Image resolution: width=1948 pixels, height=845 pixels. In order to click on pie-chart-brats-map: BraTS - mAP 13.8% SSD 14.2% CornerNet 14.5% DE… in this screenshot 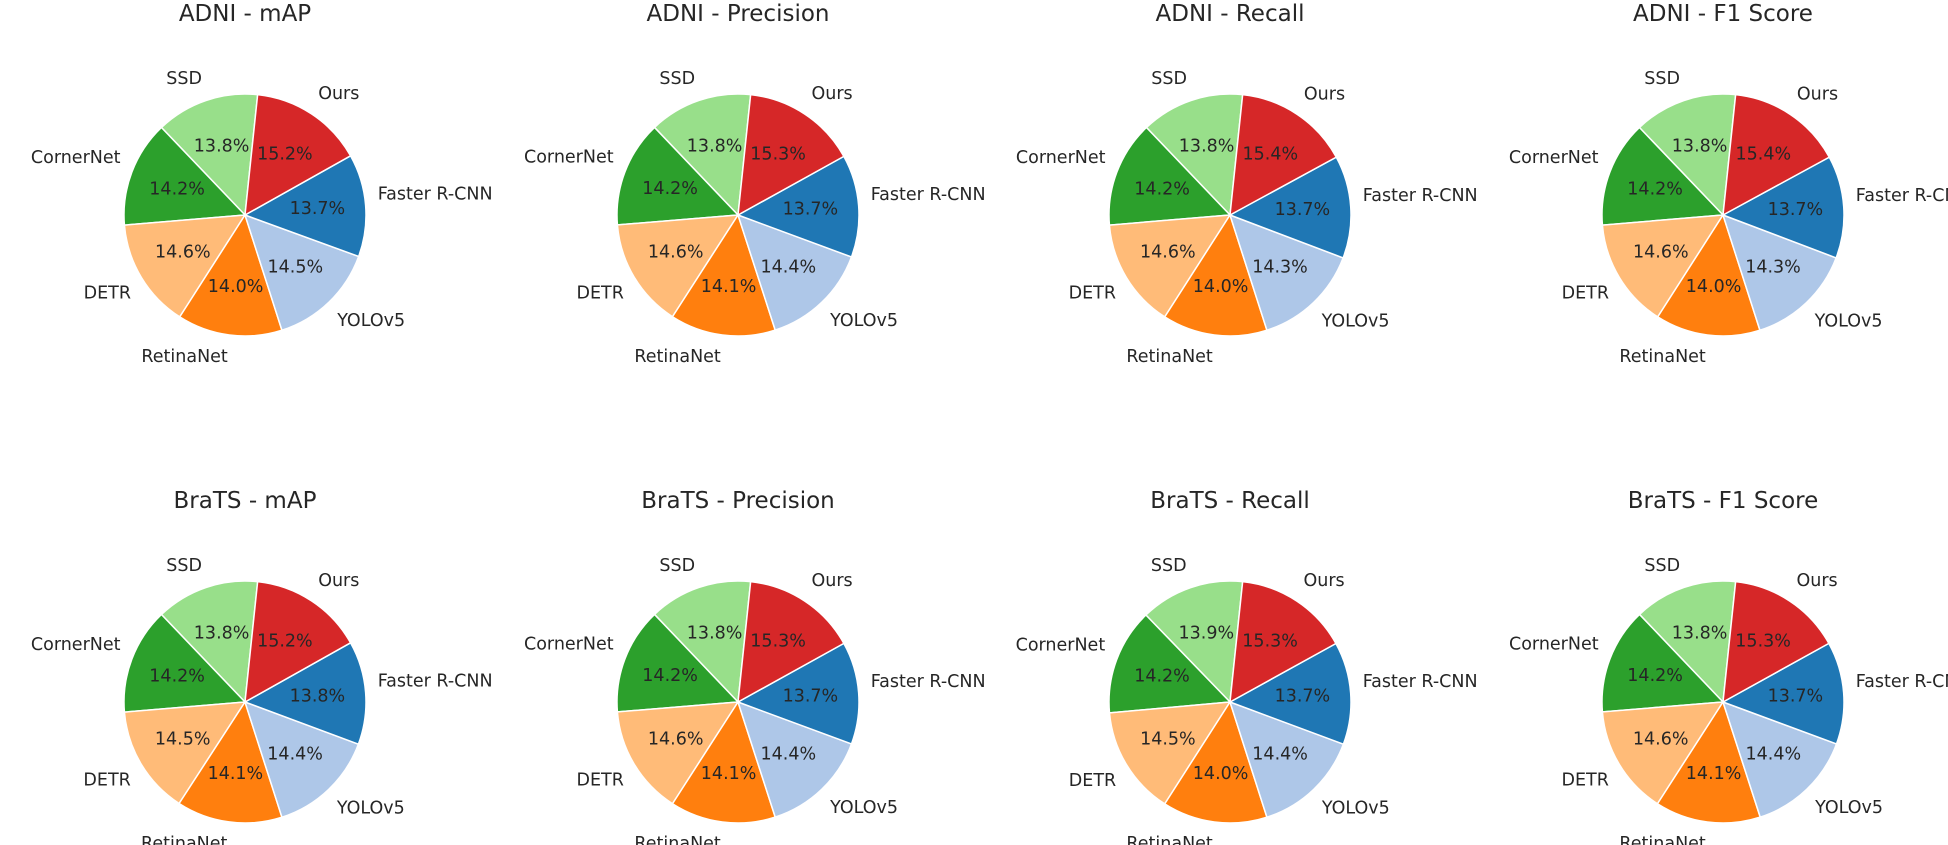, I will do `click(262, 666)`.